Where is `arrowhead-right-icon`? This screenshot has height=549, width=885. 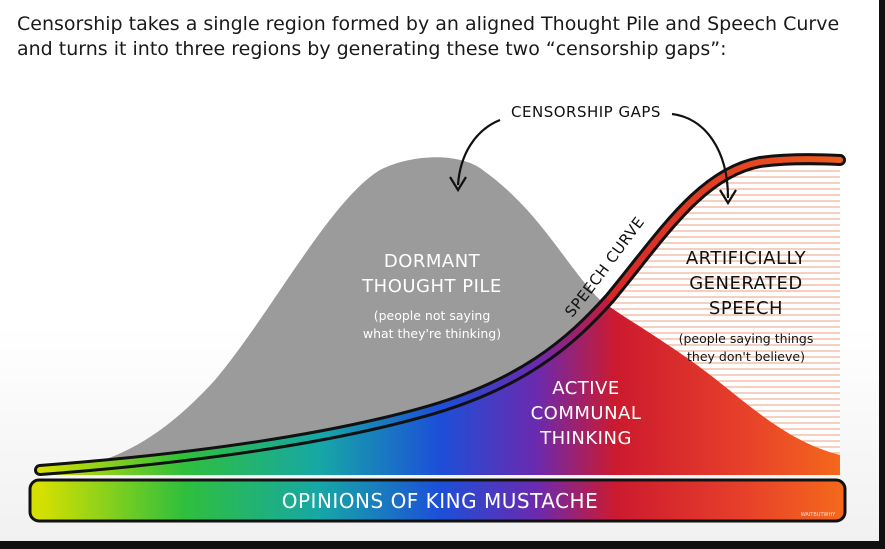 arrowhead-right-icon is located at coordinates (728, 197).